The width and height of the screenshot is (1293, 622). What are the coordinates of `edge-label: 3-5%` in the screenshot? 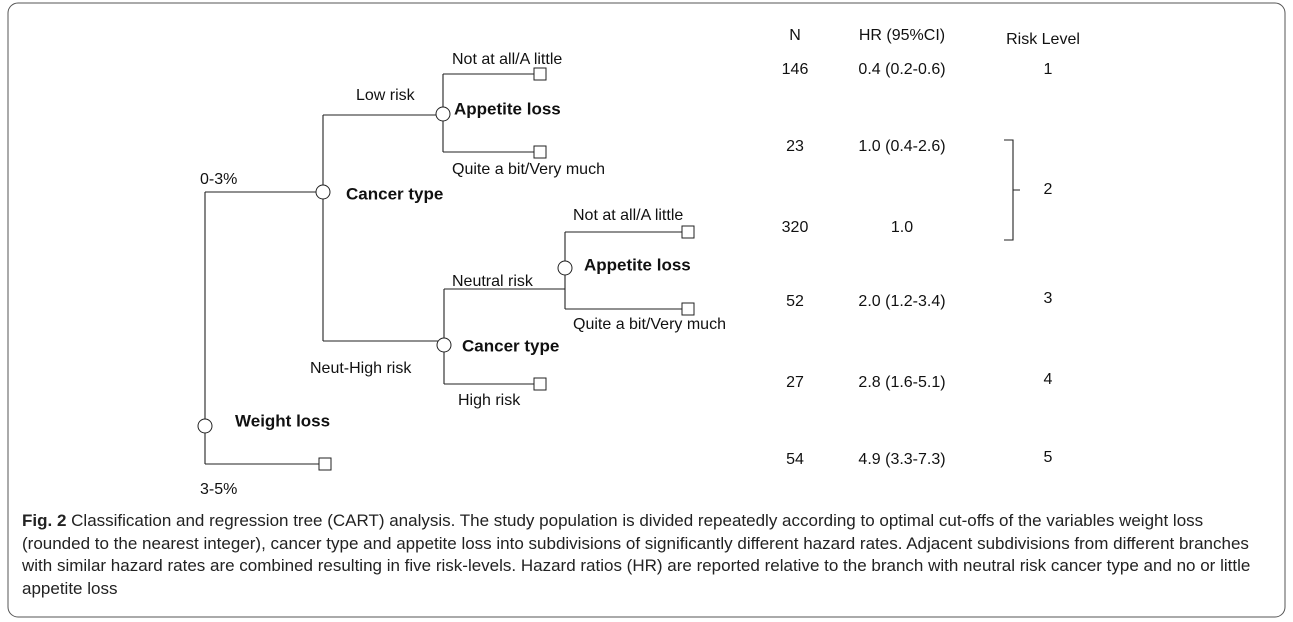 It's located at (218, 489).